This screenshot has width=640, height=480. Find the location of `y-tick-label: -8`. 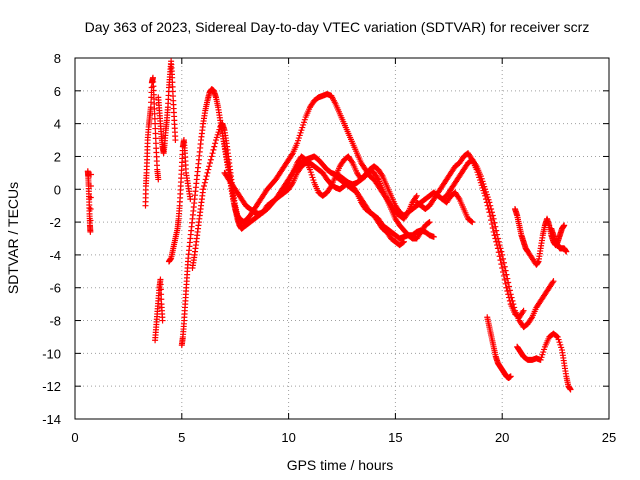

y-tick-label: -8 is located at coordinates (55, 321).